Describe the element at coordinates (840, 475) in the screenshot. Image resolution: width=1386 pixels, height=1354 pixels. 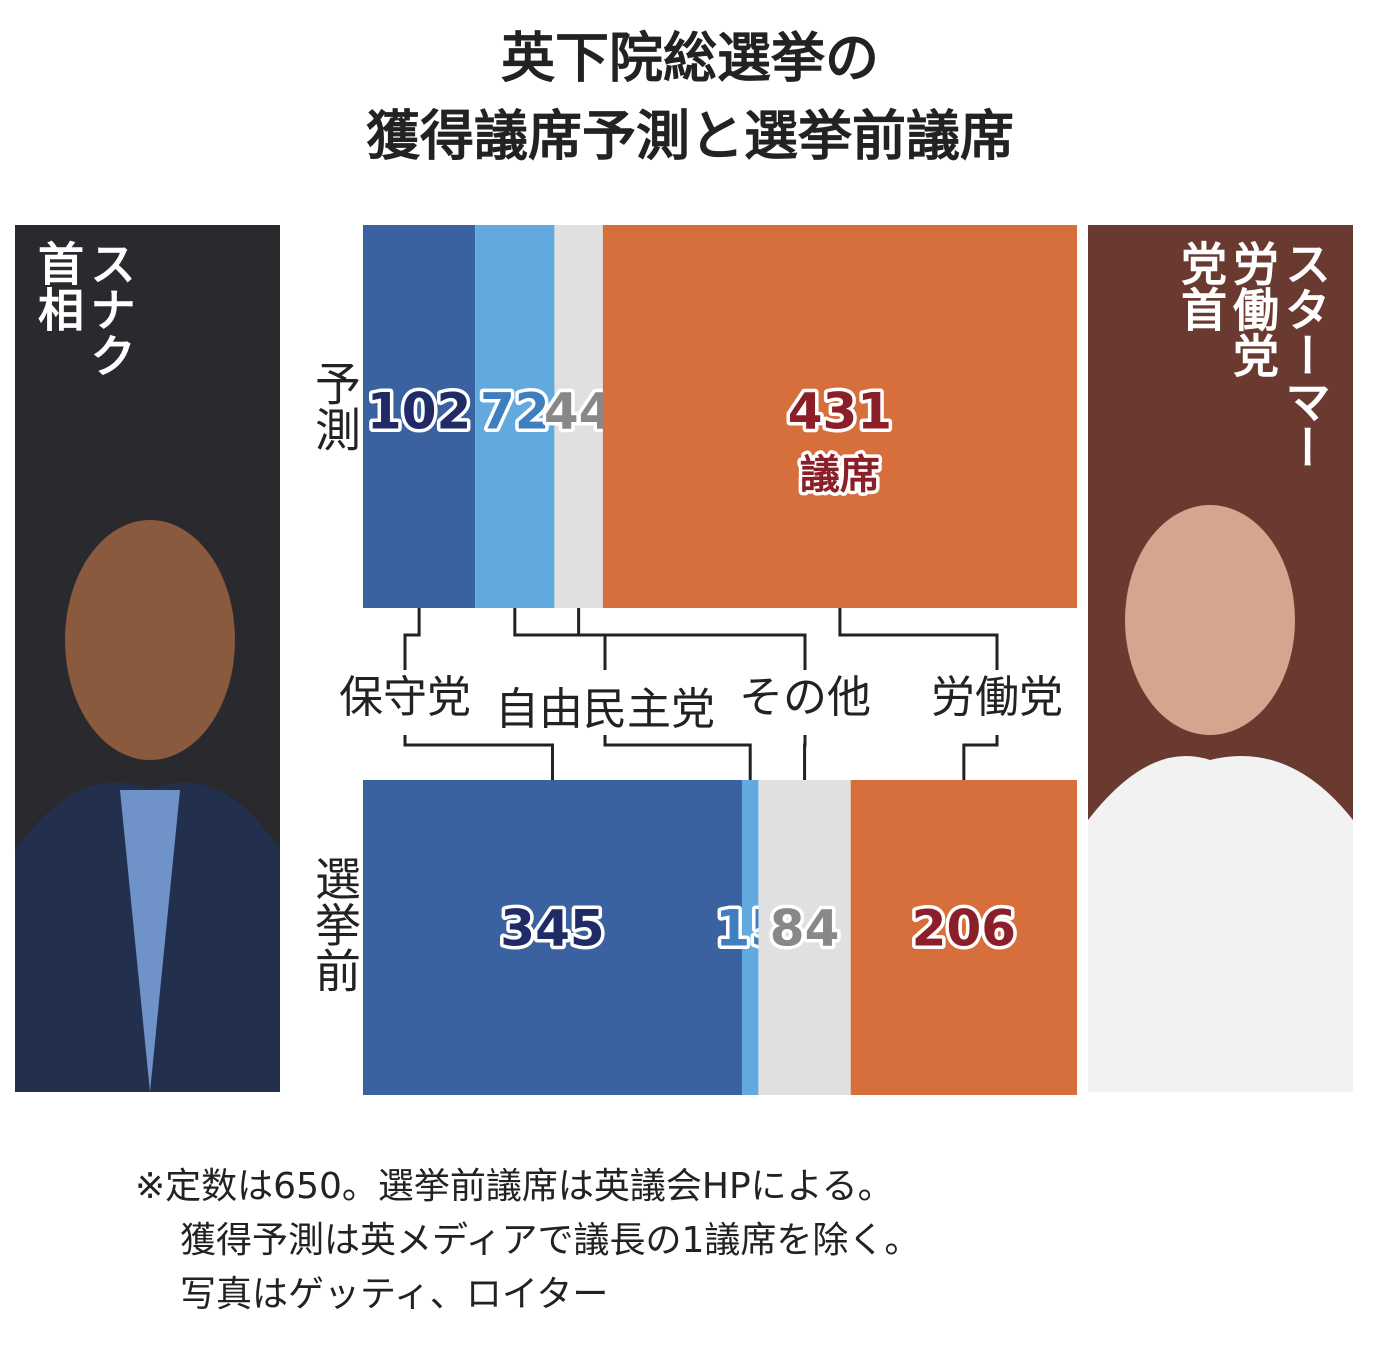
I see `unit-label: 議席` at that location.